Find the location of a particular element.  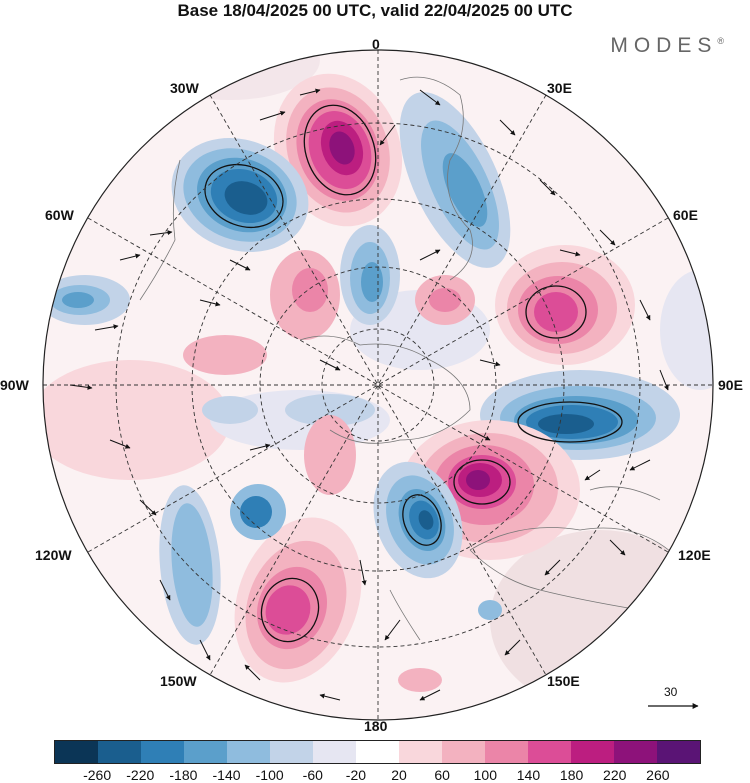

colorbar-tick-label: -100 is located at coordinates (269, 775).